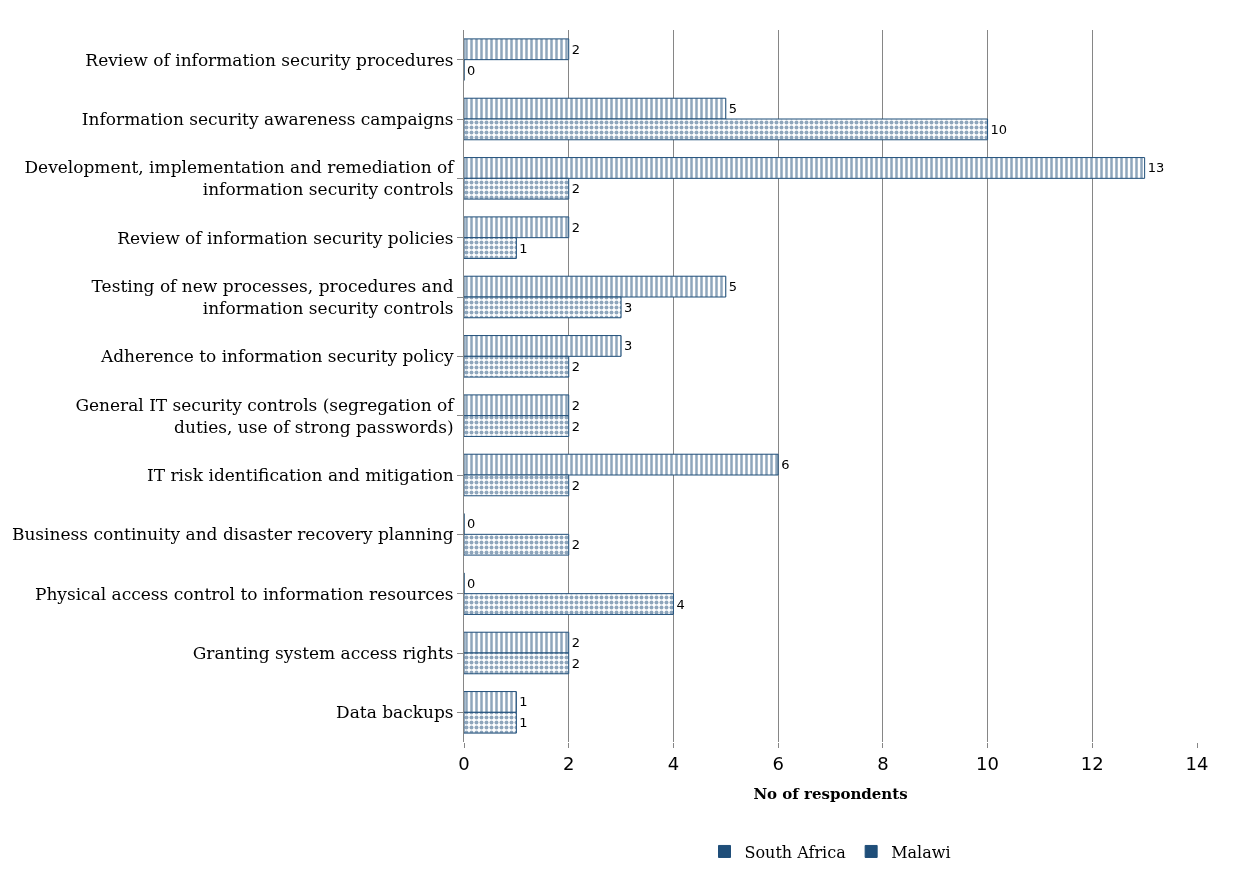 The image size is (1237, 880). What do you see at coordinates (673, 763) in the screenshot?
I see `x-tick-label: 4` at bounding box center [673, 763].